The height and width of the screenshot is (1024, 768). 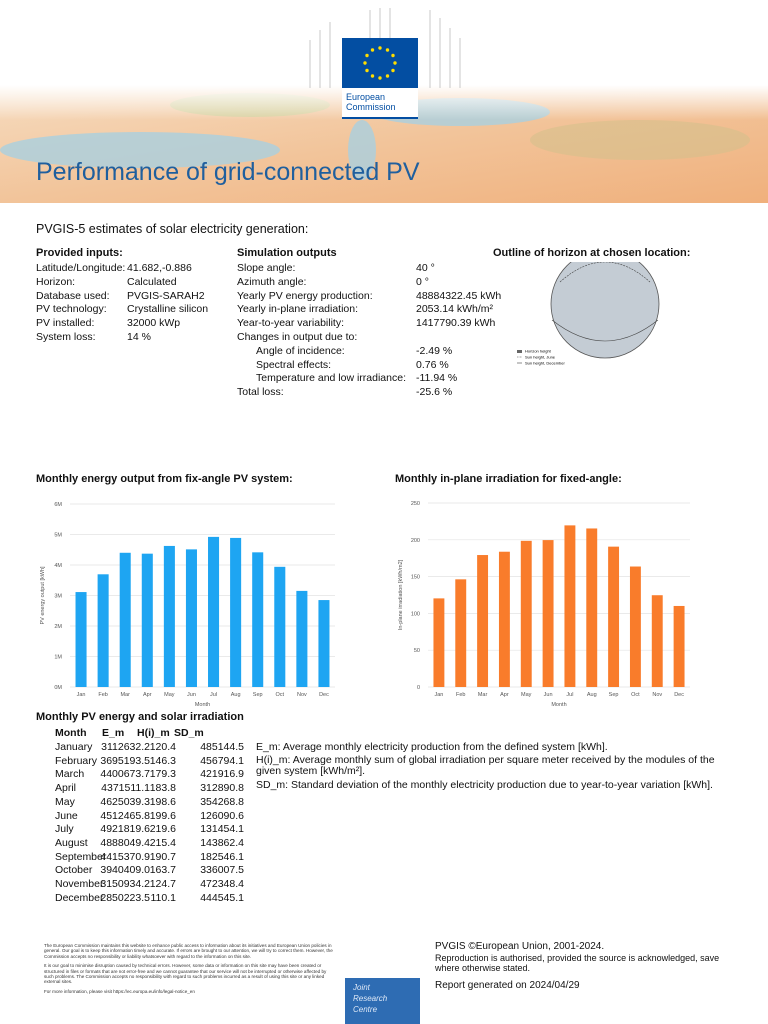 What do you see at coordinates (222, 856) in the screenshot?
I see `table-cell: 182546.1` at bounding box center [222, 856].